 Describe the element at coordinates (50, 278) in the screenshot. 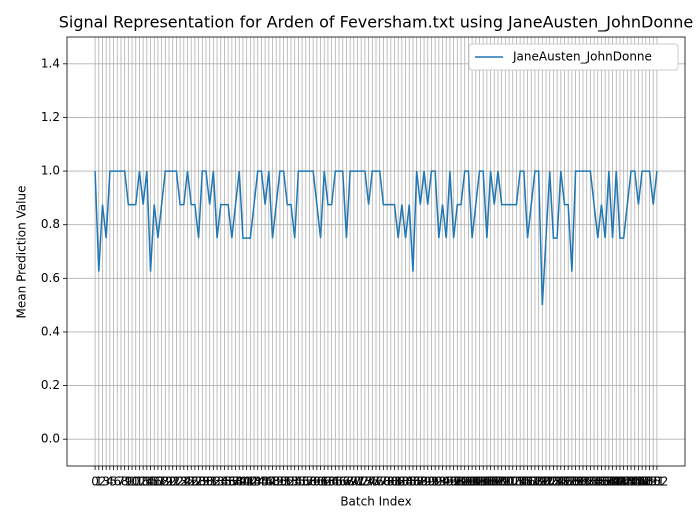

I see `y-tick-label: 0.6` at that location.